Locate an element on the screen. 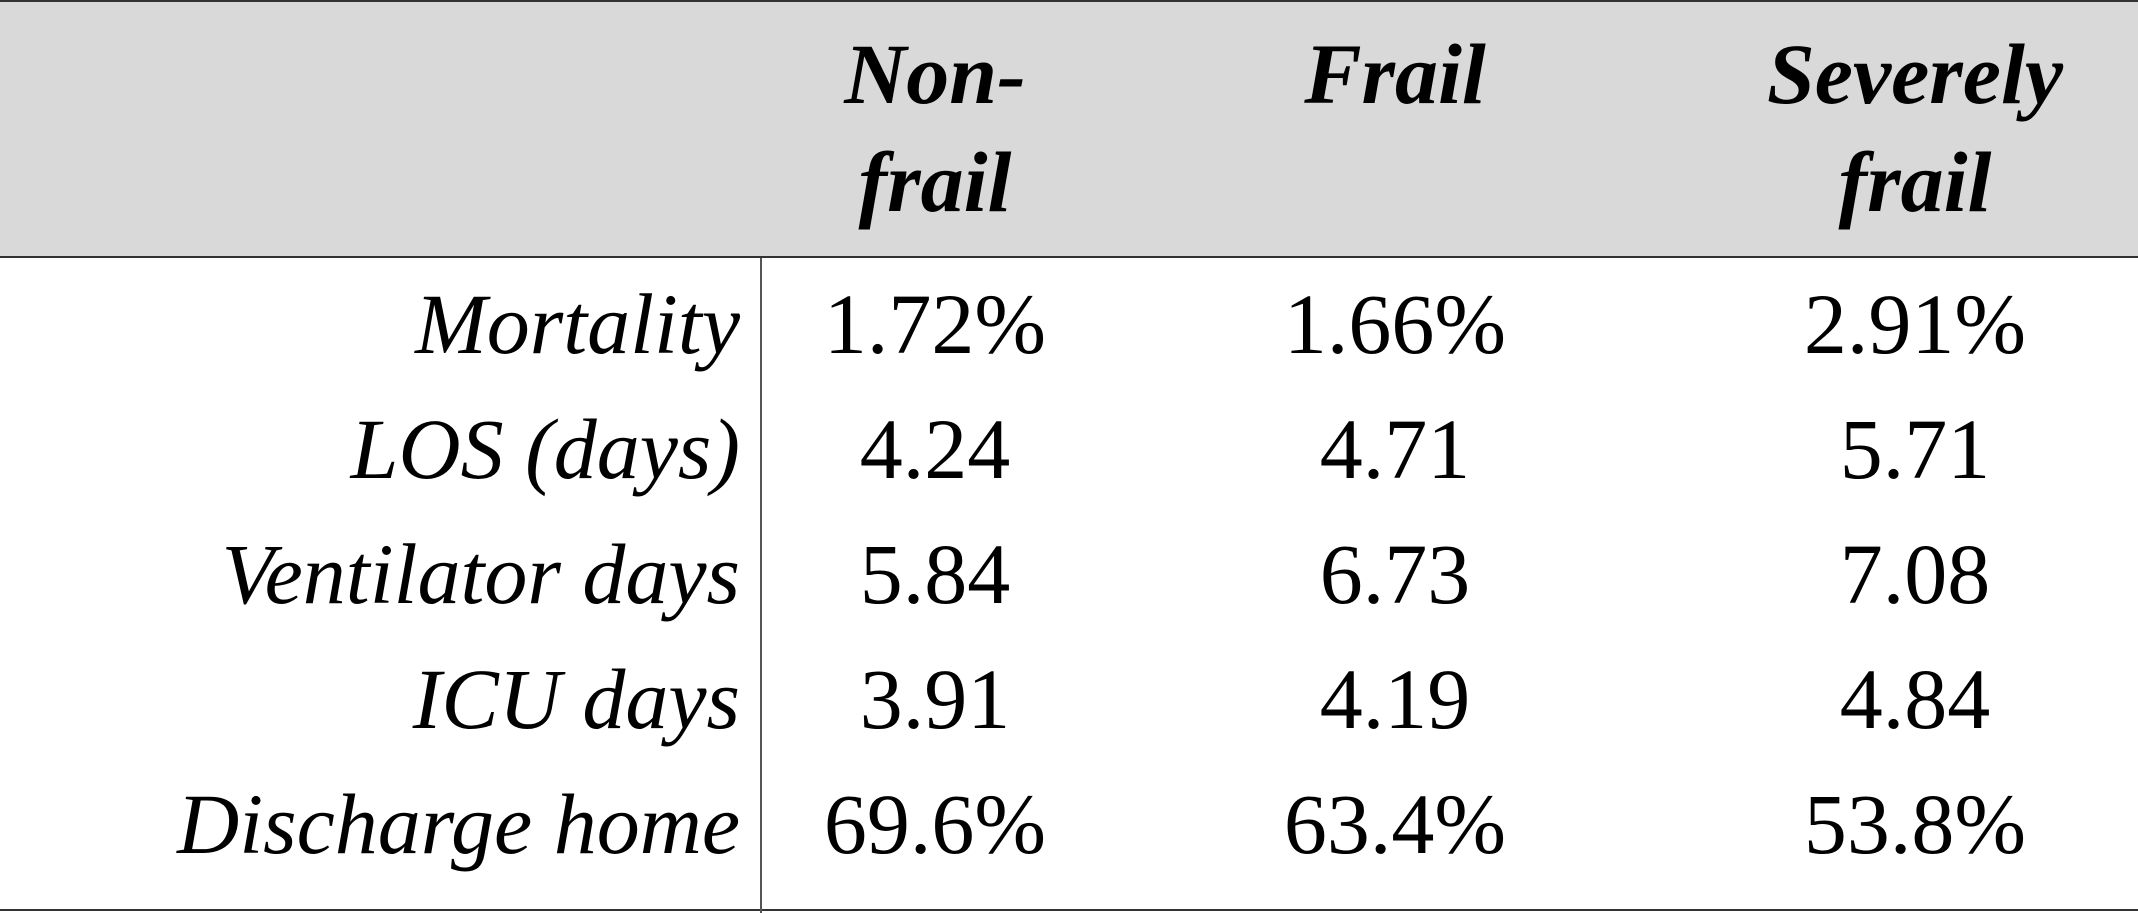 The height and width of the screenshot is (913, 2138). row-label: LOS (days) is located at coordinates (545, 449).